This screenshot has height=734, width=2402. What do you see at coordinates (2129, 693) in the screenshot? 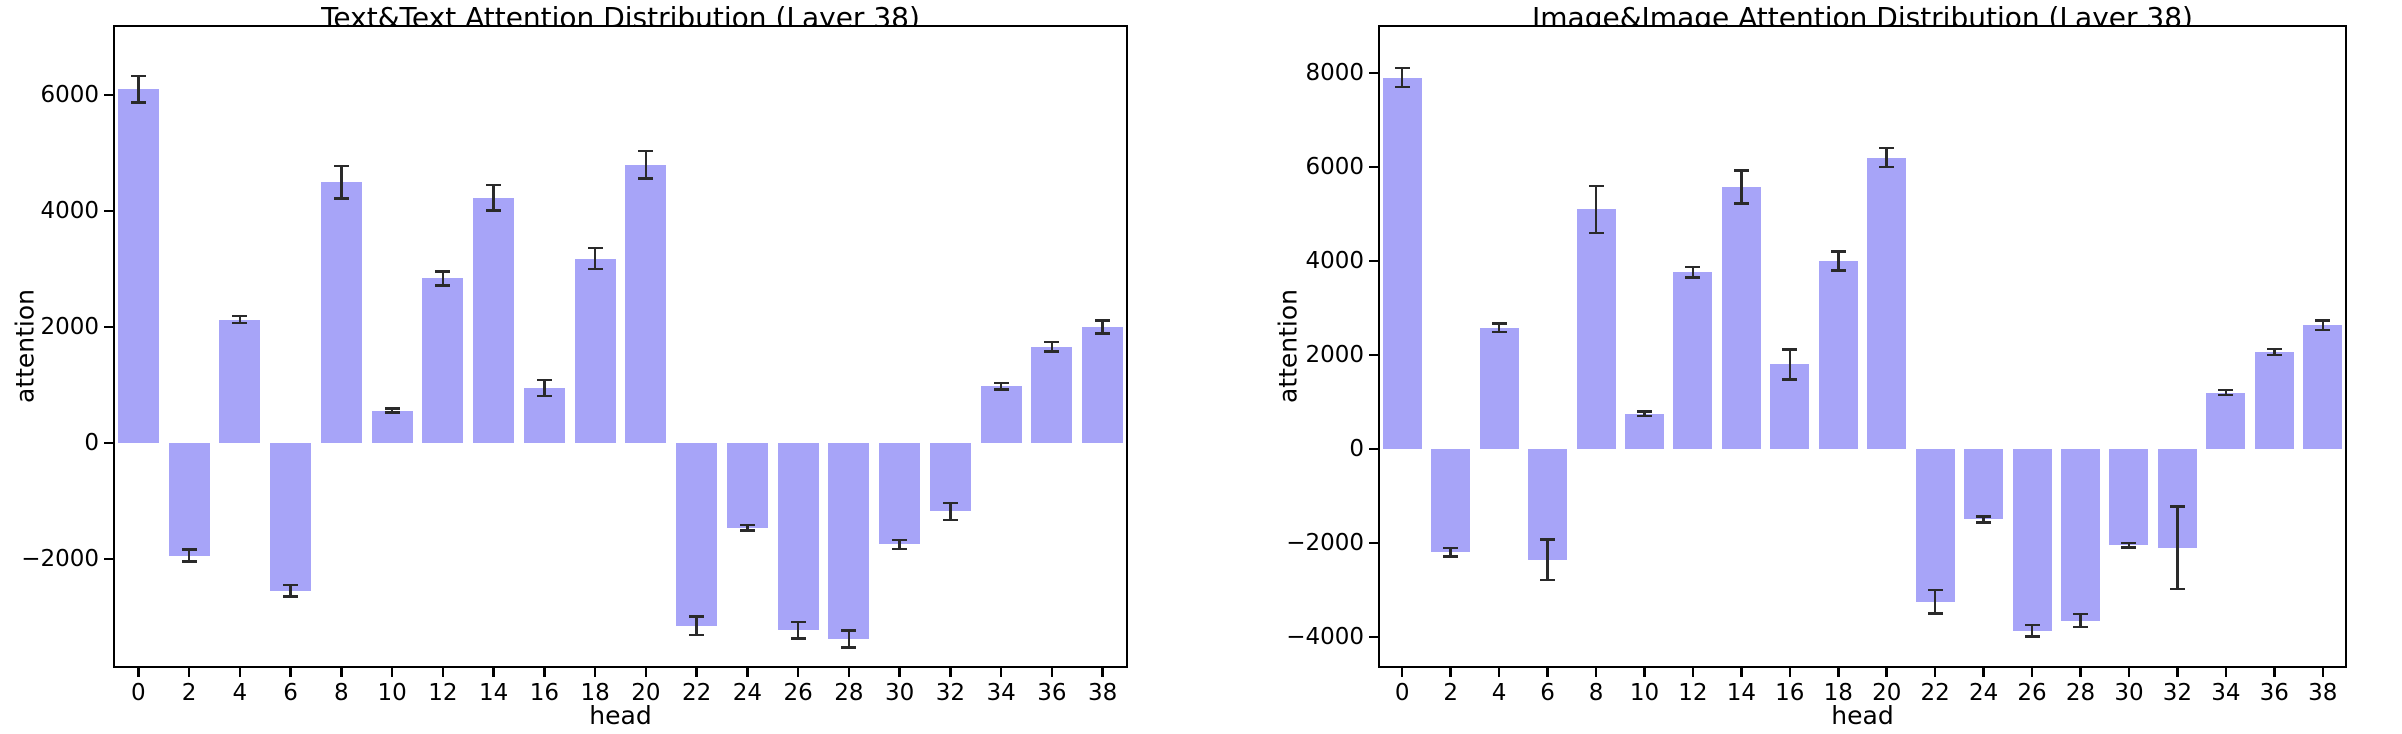
I see `x-tick-label: 30` at bounding box center [2129, 693].